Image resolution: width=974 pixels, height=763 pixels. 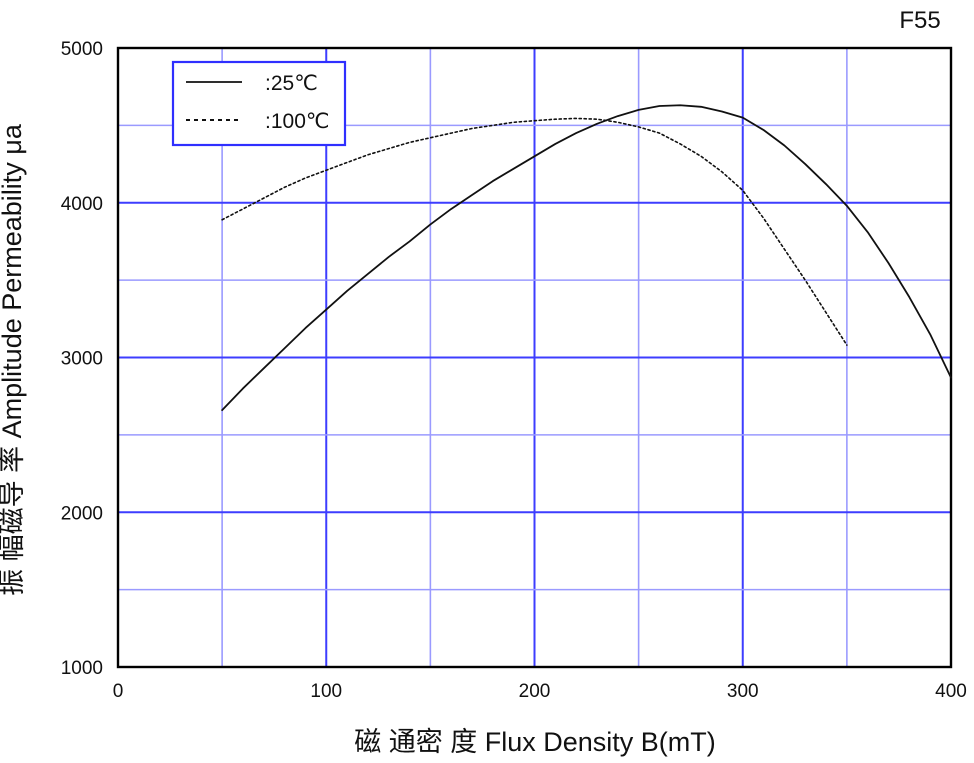 I want to click on legend-box, so click(x=259, y=103).